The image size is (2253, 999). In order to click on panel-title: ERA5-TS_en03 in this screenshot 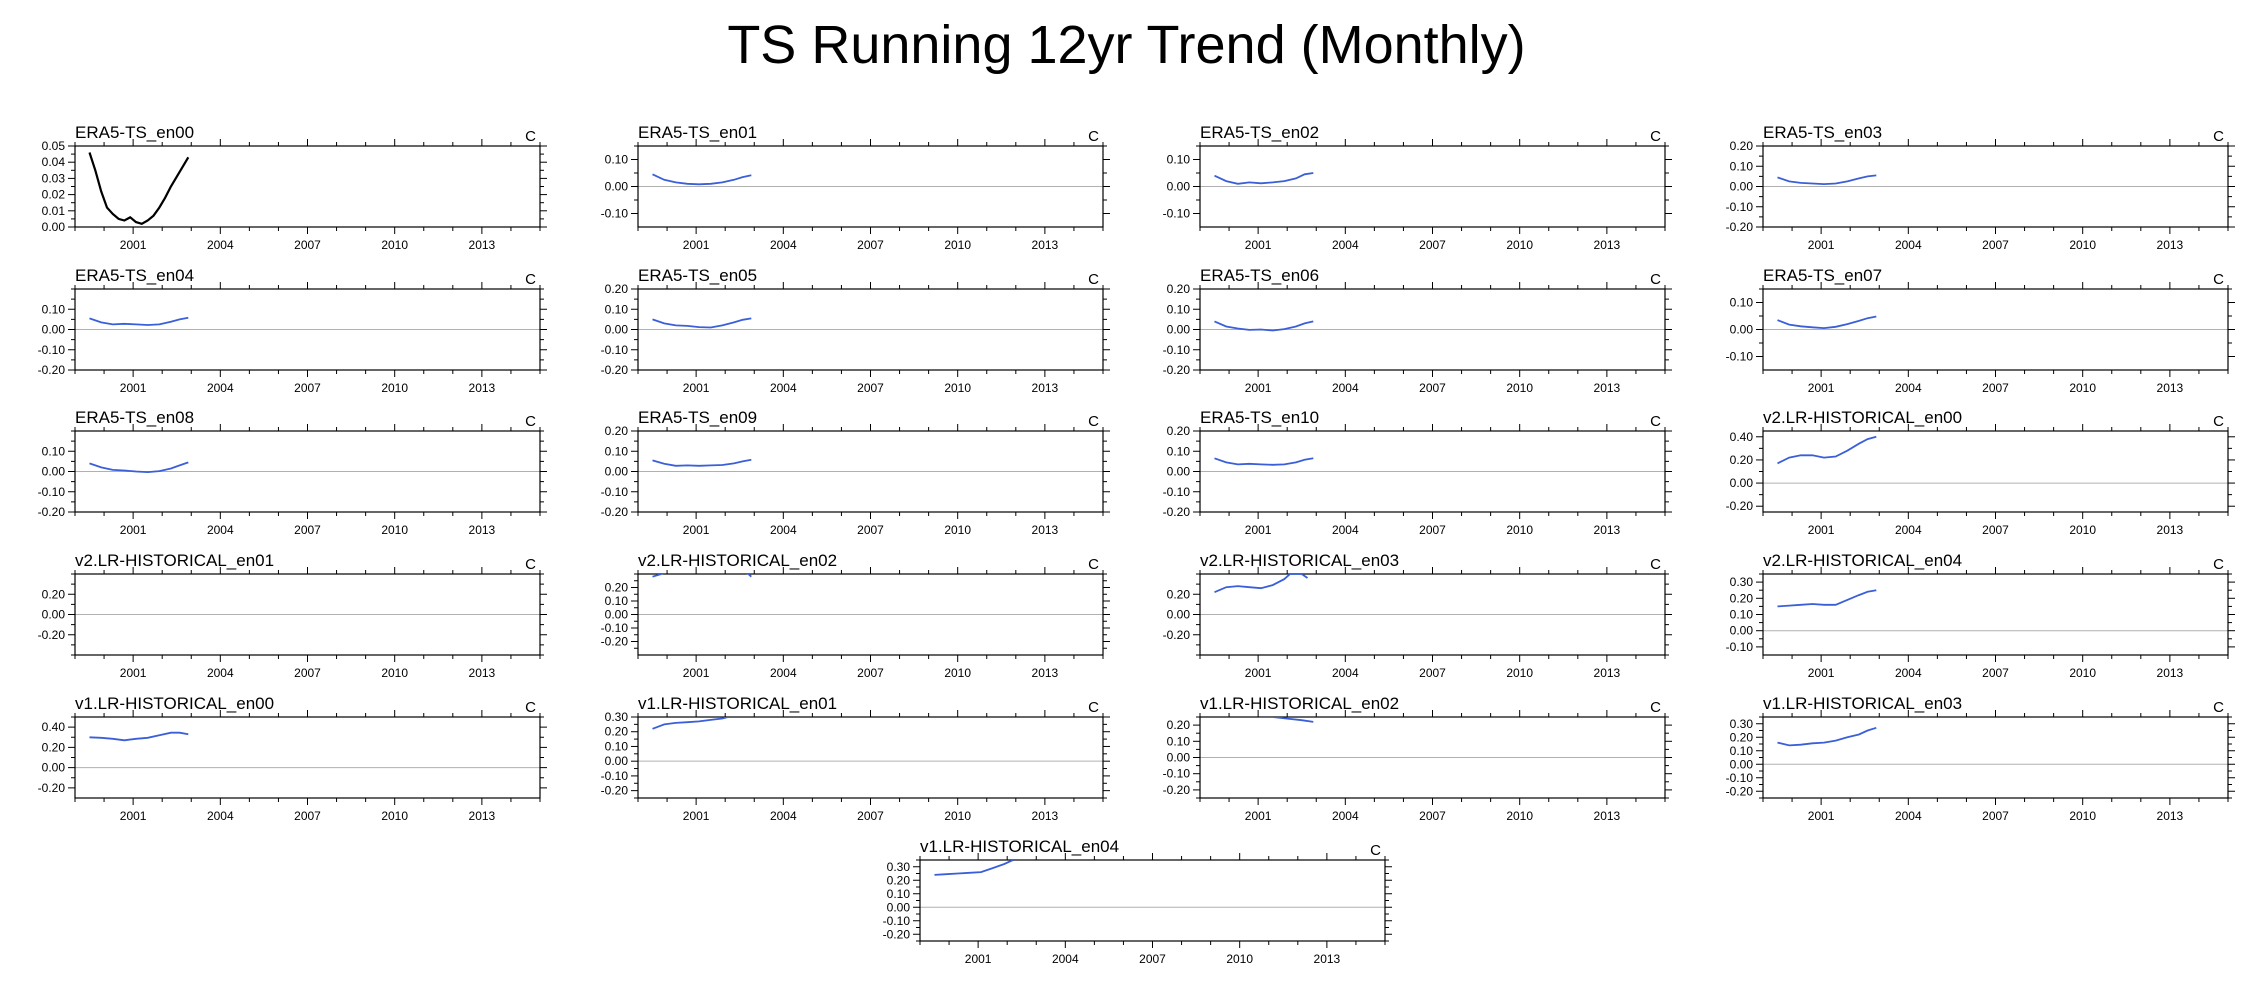, I will do `click(1822, 132)`.